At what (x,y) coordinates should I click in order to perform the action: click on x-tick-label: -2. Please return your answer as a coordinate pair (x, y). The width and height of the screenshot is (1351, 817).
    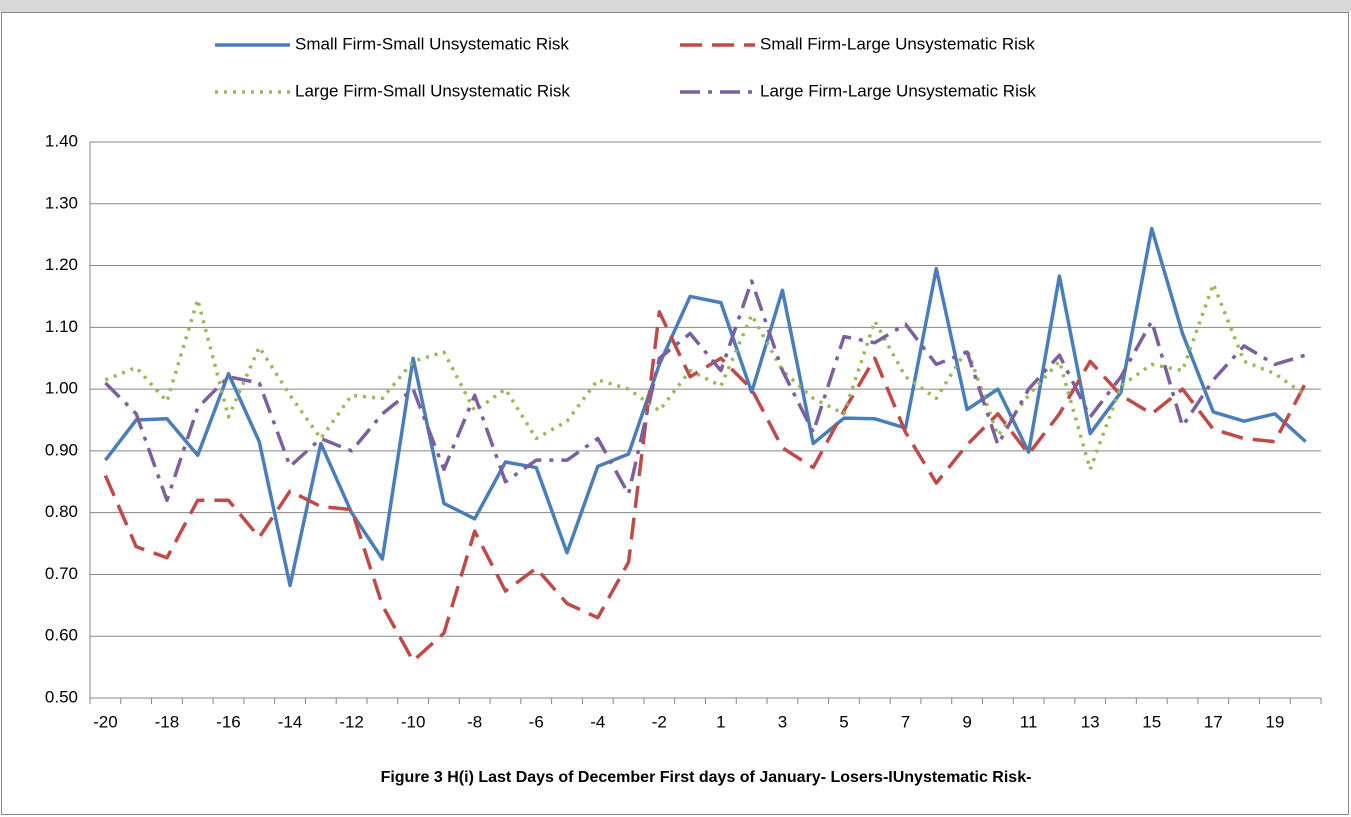
    Looking at the image, I should click on (659, 721).